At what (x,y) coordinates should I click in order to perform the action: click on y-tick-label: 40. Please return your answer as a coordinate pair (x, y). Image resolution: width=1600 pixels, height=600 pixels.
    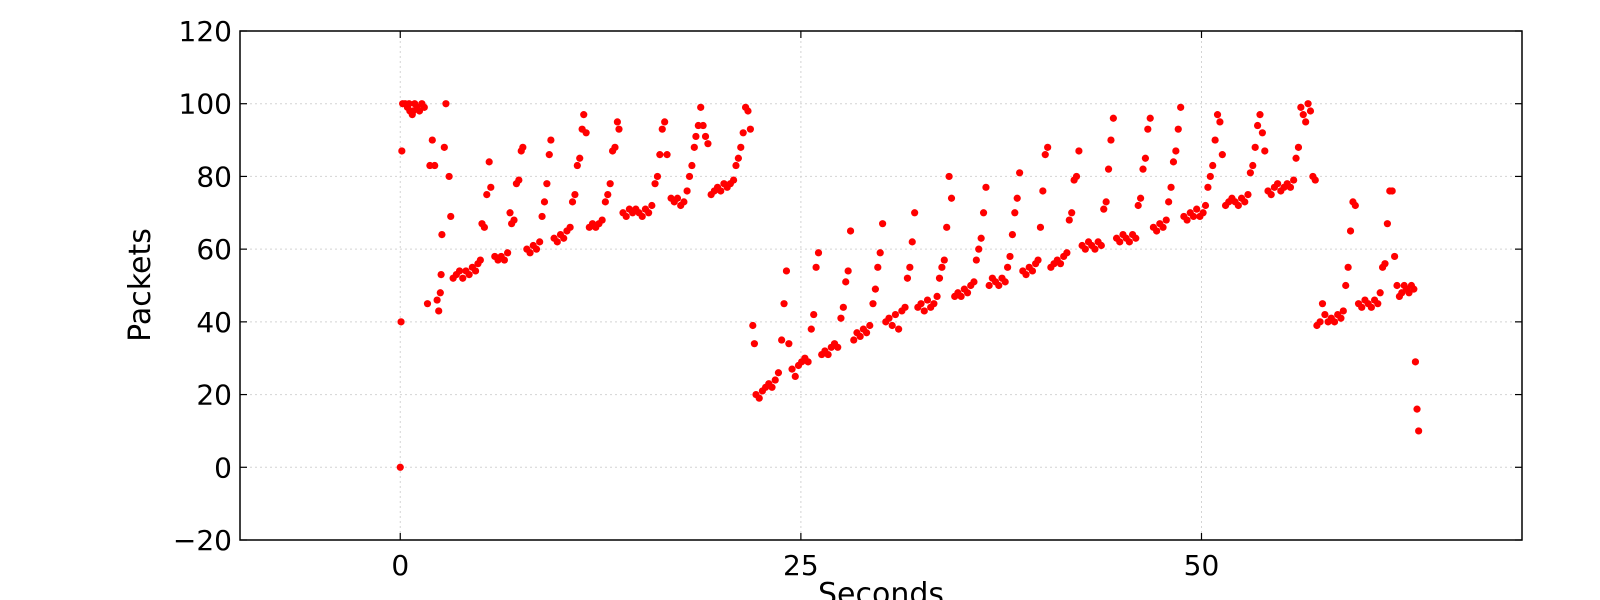
    Looking at the image, I should click on (214, 322).